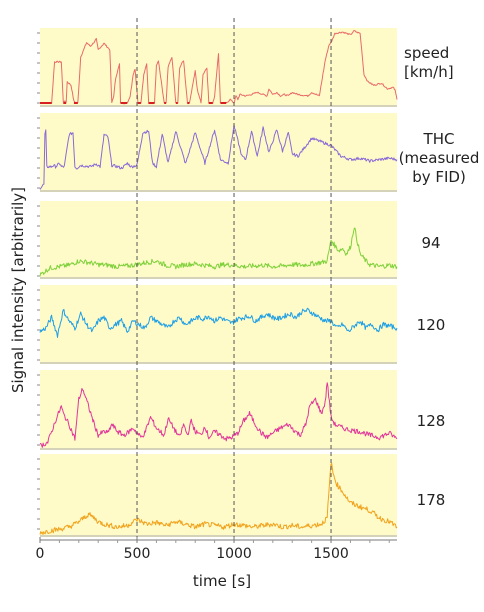 The height and width of the screenshot is (612, 484). Describe the element at coordinates (431, 243) in the screenshot. I see `panel-label-94: 94` at that location.